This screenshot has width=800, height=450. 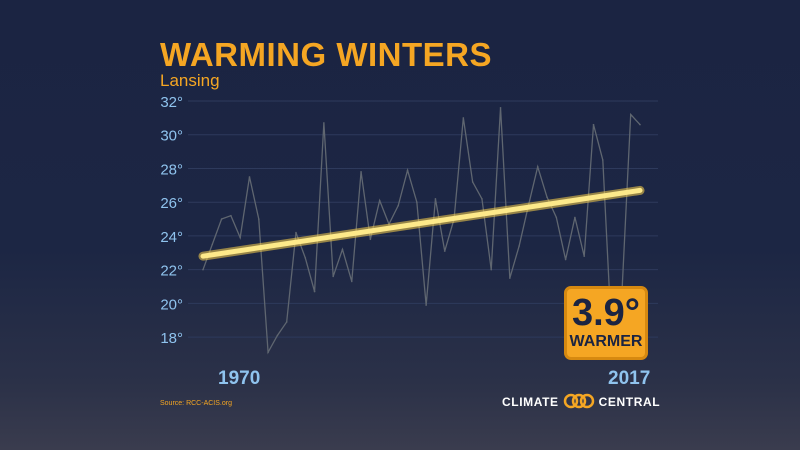 I want to click on logo-text-left: CLIMATE, so click(x=530, y=402).